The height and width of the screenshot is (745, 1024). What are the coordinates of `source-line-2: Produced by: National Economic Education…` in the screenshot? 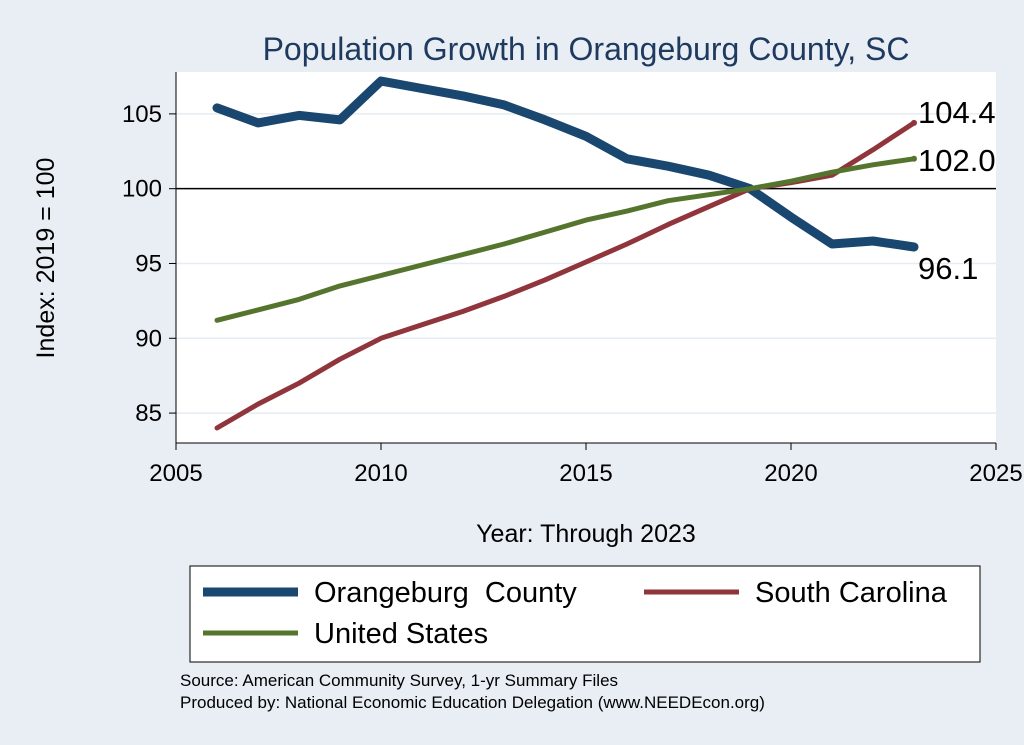 It's located at (472, 702).